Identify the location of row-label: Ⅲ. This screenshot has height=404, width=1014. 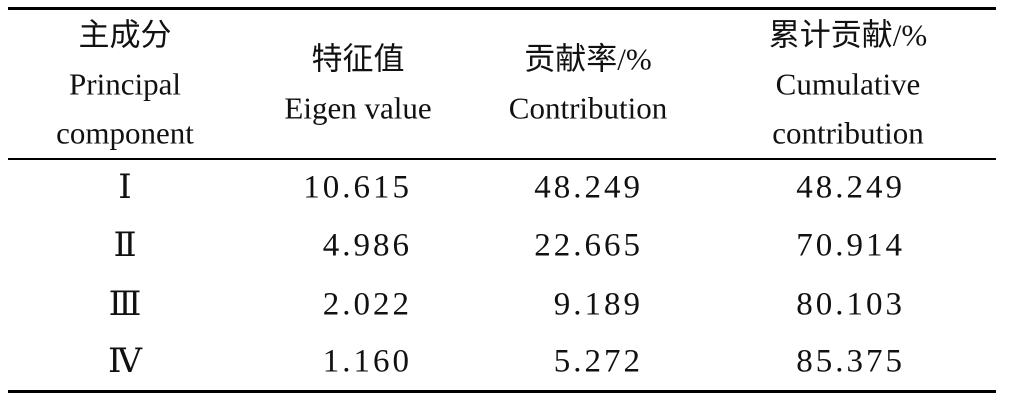
(125, 304).